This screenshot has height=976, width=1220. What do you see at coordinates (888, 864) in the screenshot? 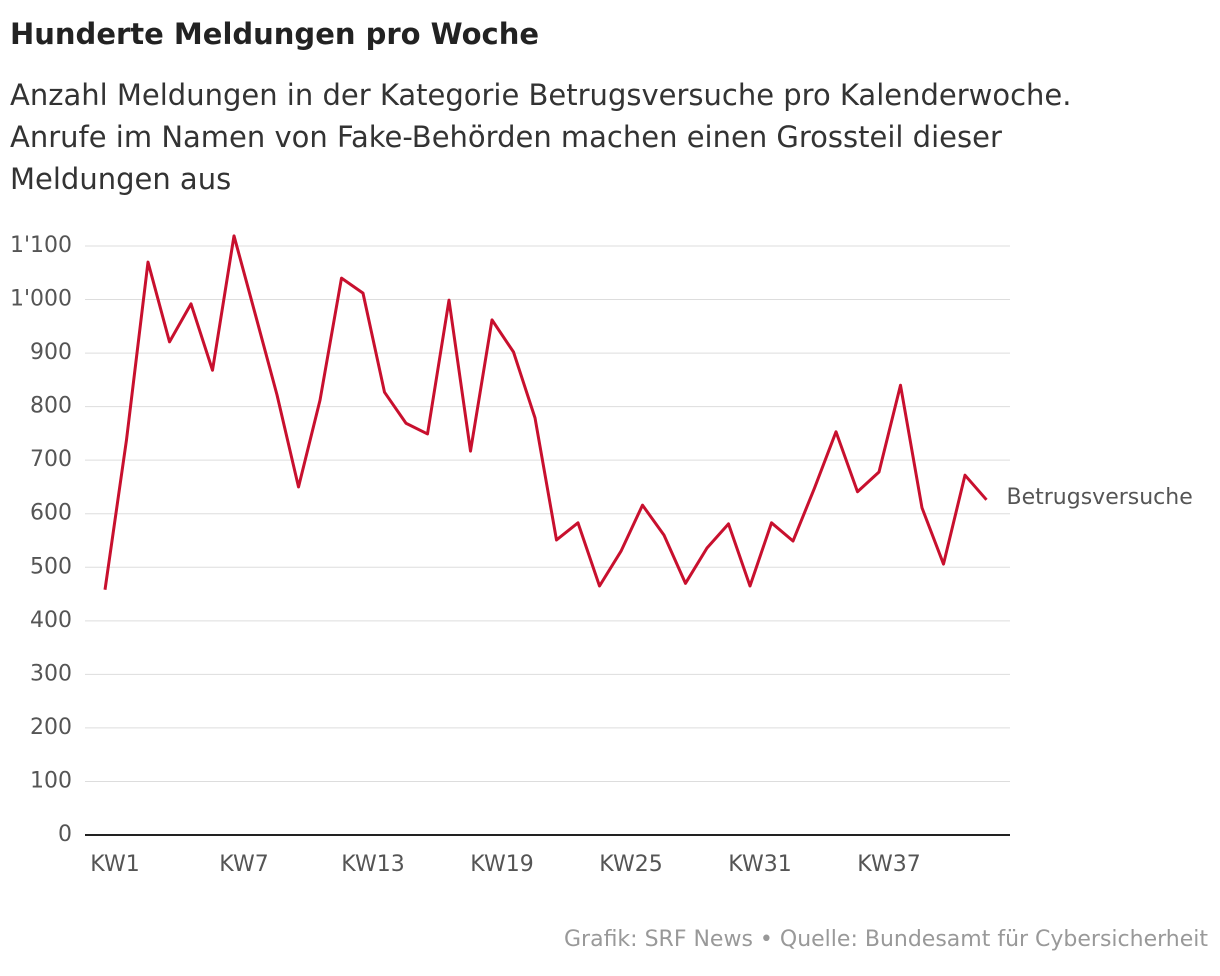
I see `x-tick-label: KW37` at bounding box center [888, 864].